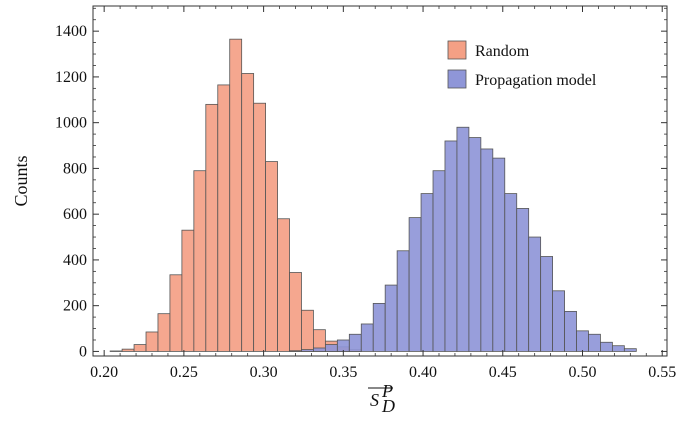 This screenshot has height=424, width=689. What do you see at coordinates (75, 168) in the screenshot?
I see `y-tick-label: 800` at bounding box center [75, 168].